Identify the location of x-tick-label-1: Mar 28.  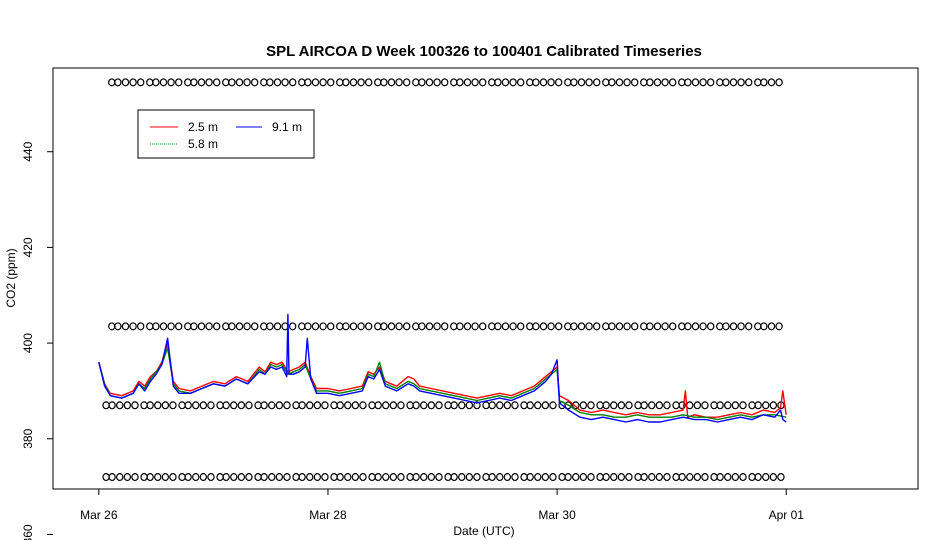
(328, 515).